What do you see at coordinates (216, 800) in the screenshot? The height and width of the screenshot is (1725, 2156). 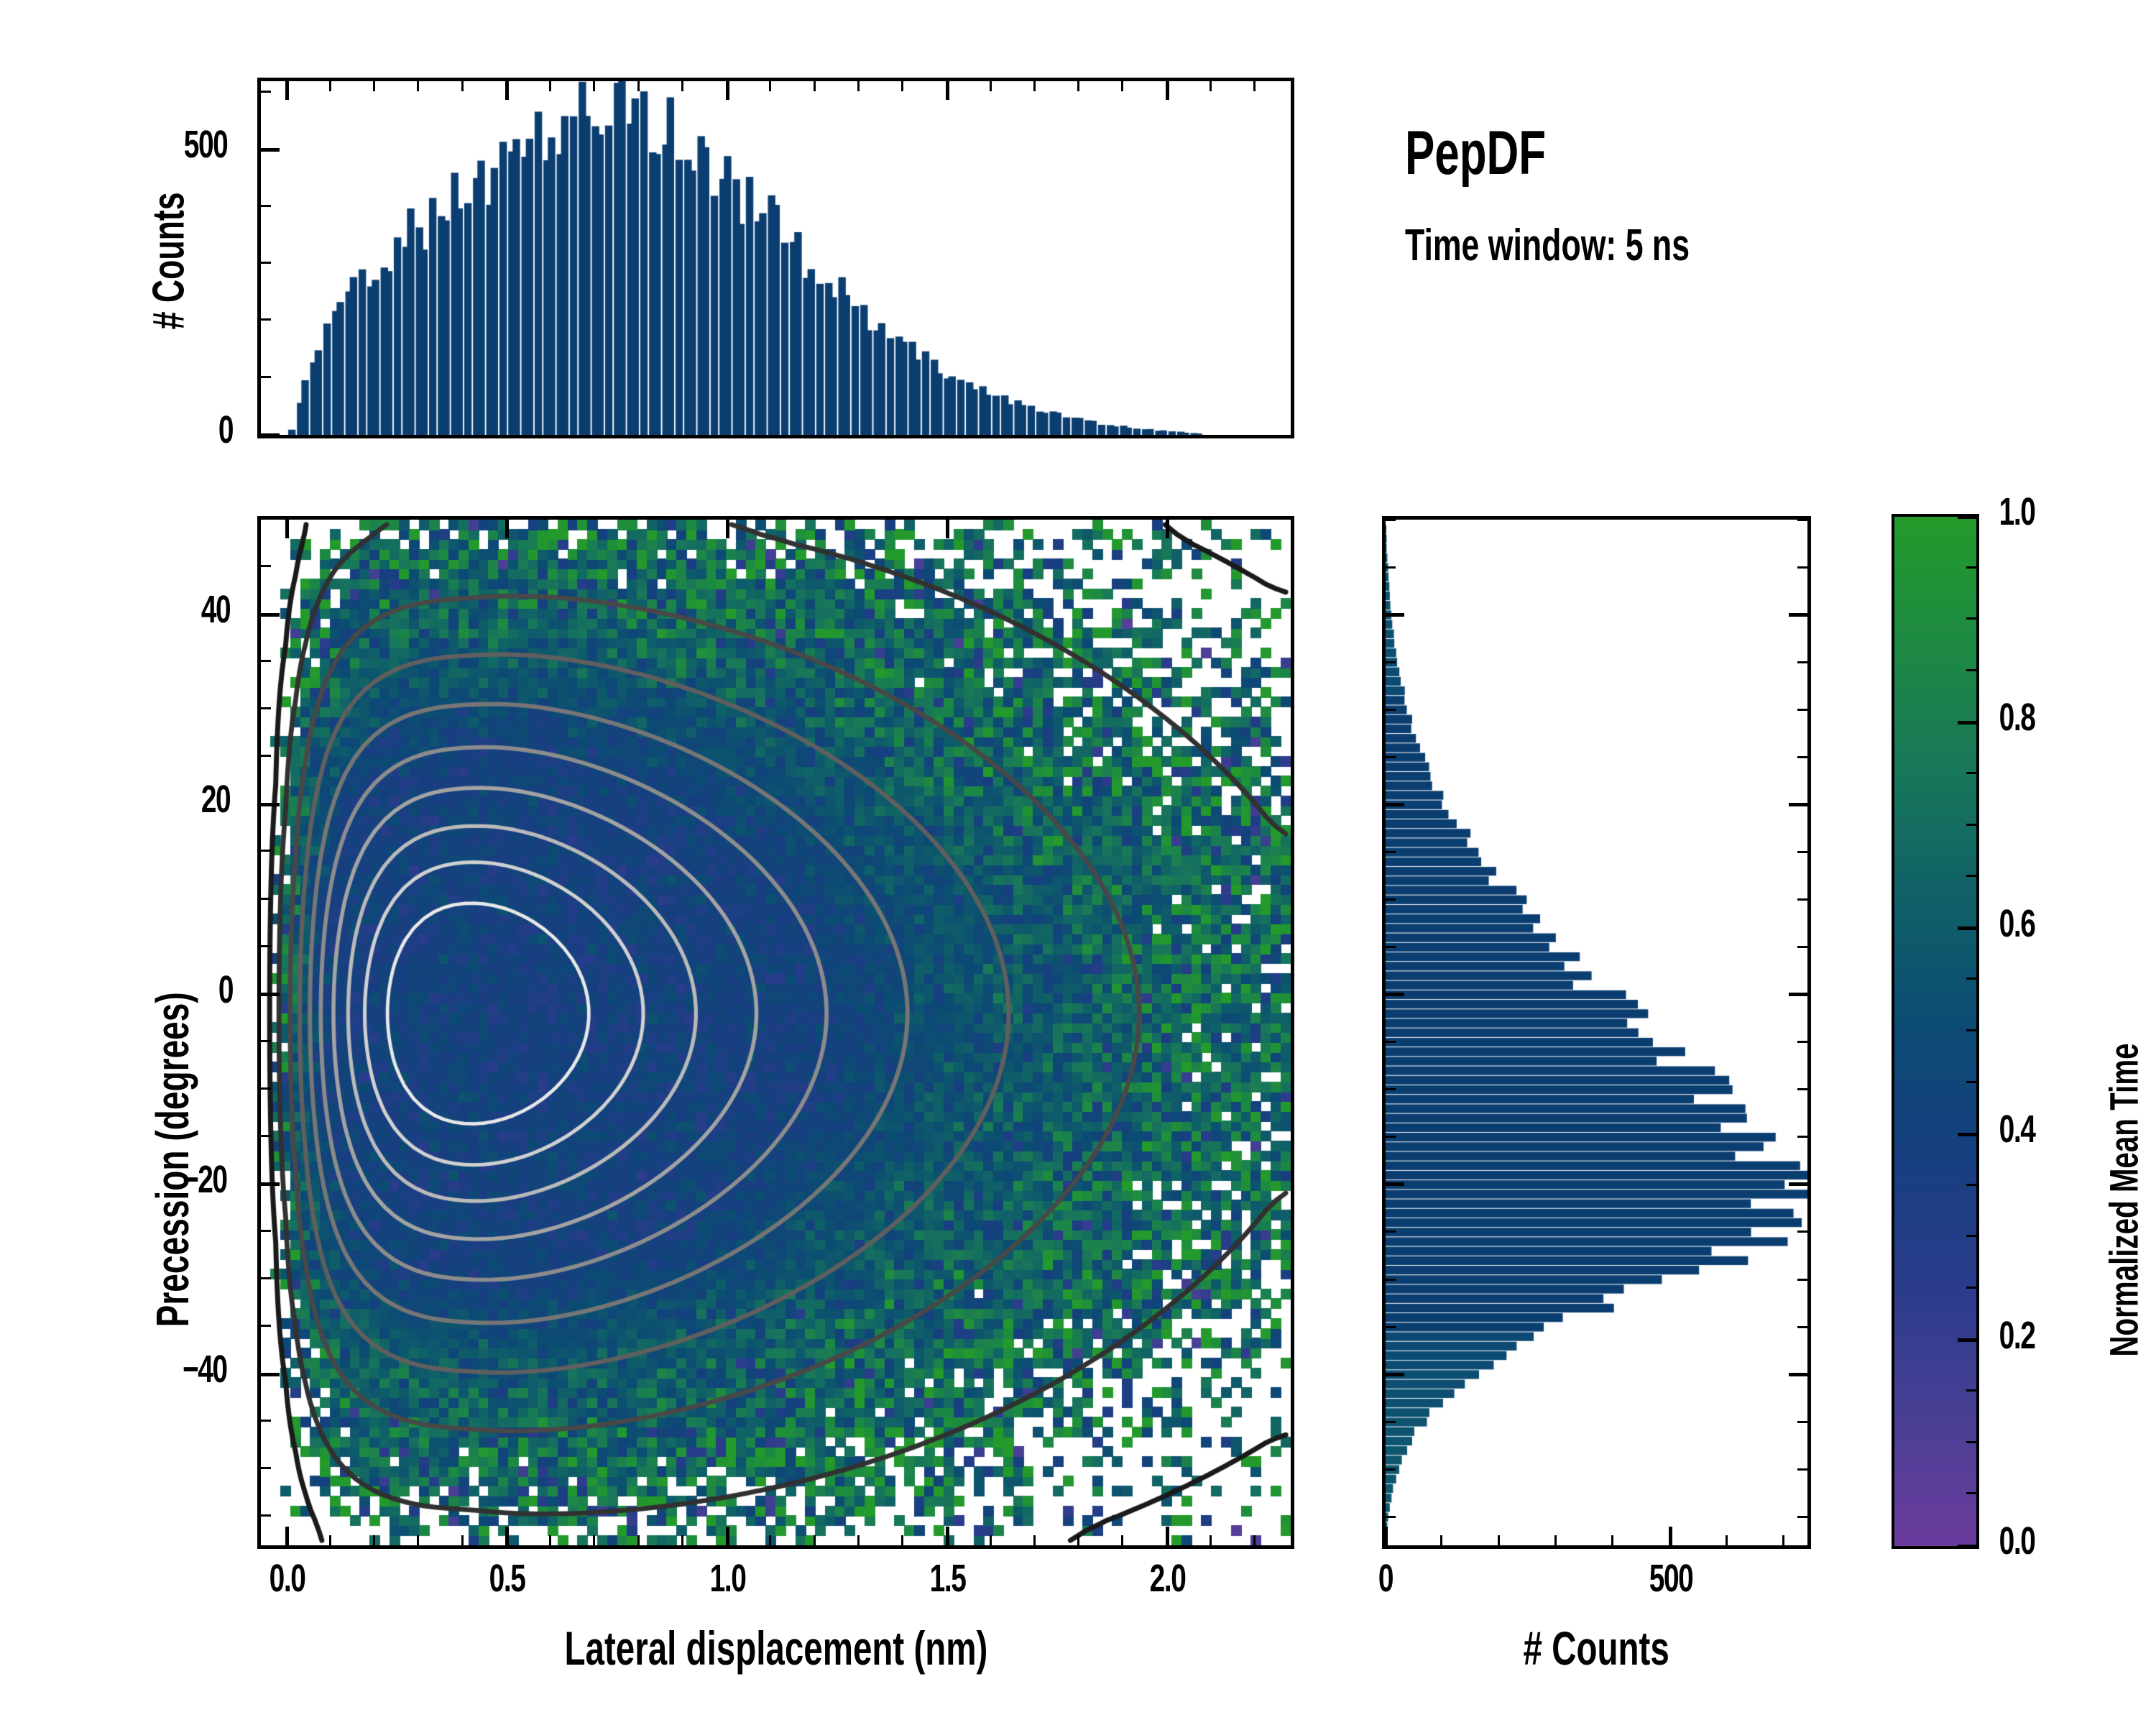 I see `main-y-tick-label-text: 20` at bounding box center [216, 800].